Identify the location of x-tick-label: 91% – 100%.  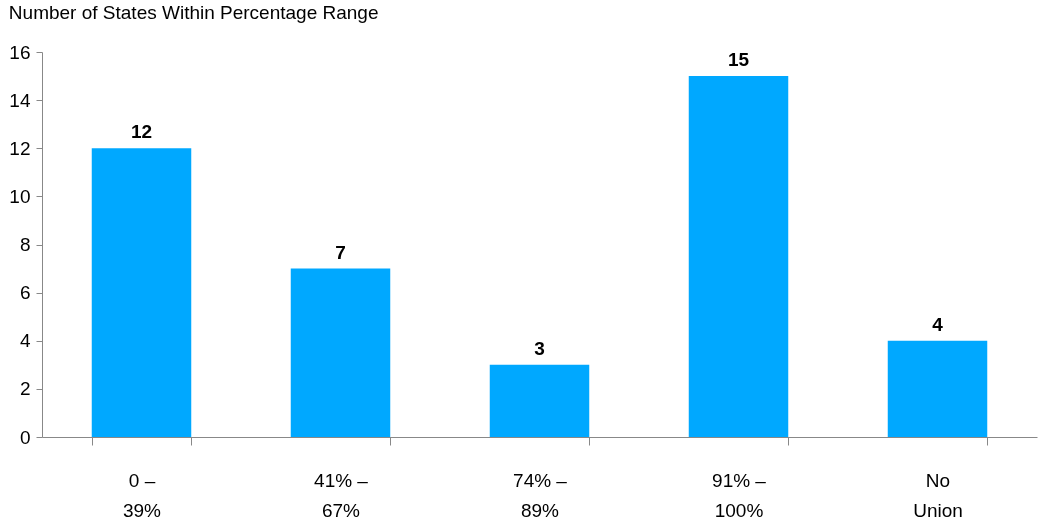
(739, 495).